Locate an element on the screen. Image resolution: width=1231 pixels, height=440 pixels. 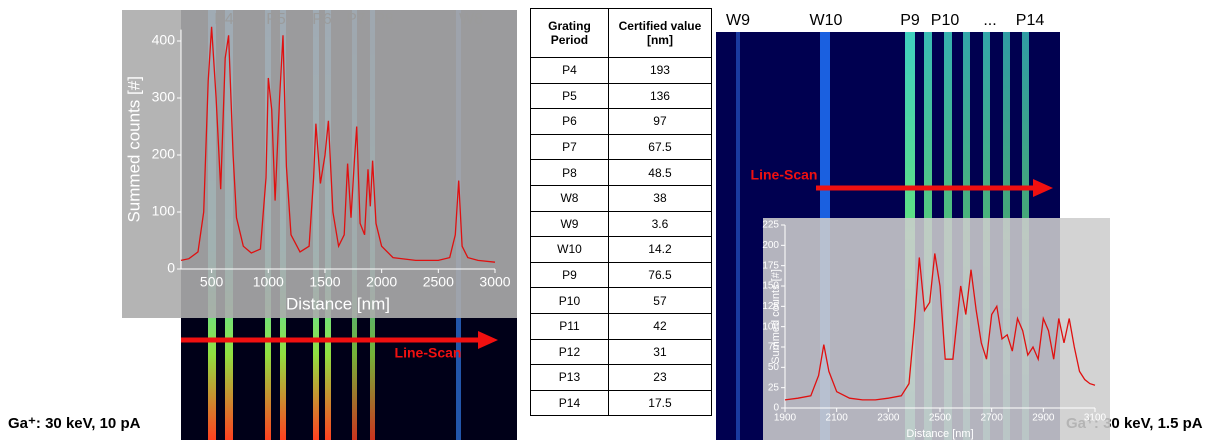
table-cell: 76.5 is located at coordinates (660, 275).